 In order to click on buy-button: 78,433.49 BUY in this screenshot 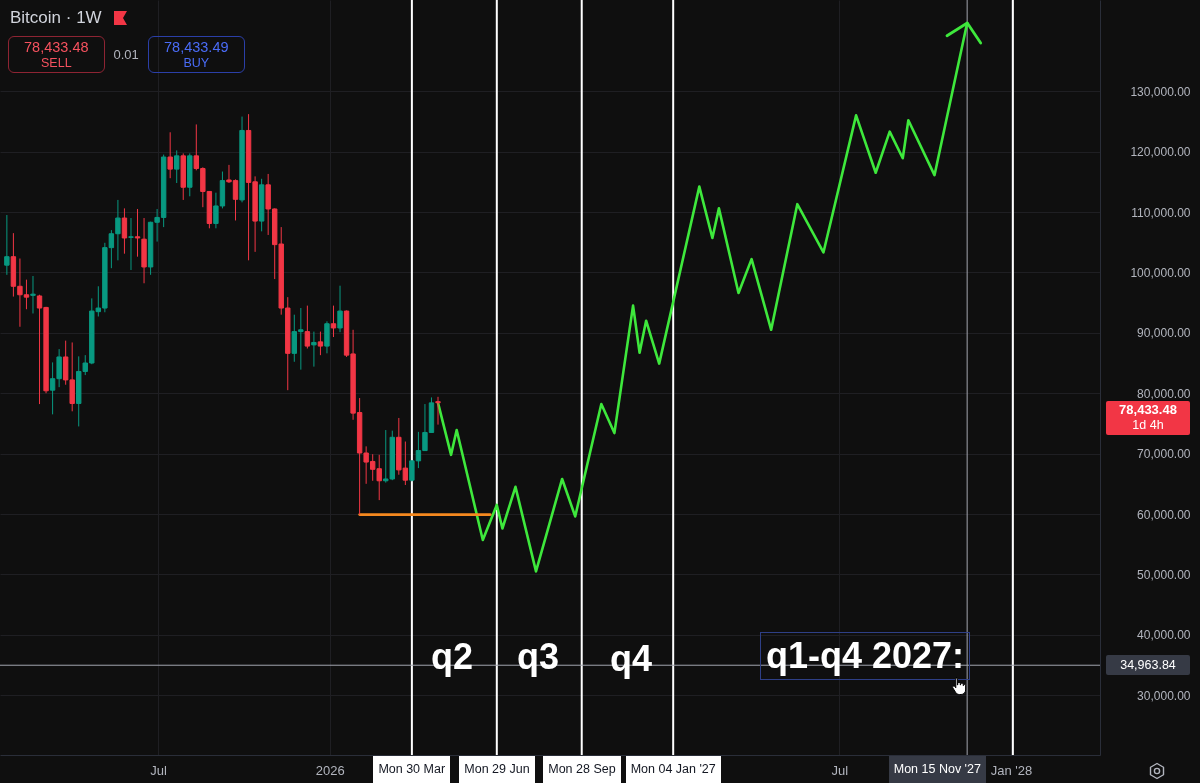, I will do `click(196, 54)`.